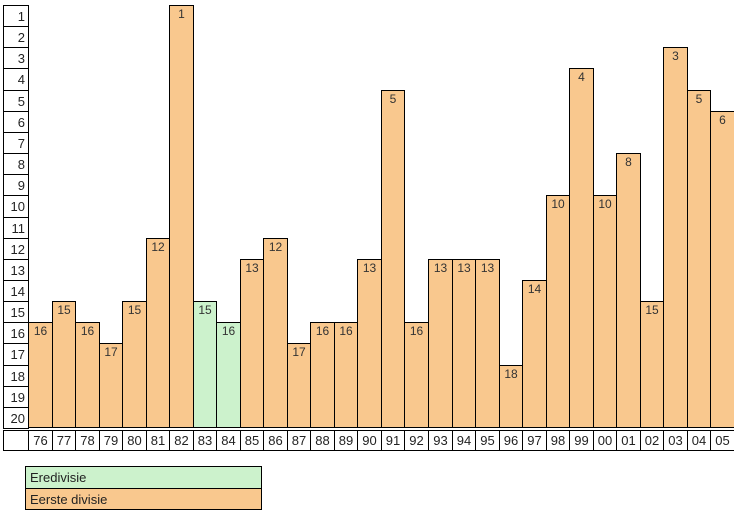 The width and height of the screenshot is (734, 512). Describe the element at coordinates (416, 375) in the screenshot. I see `chart-bar-92: 16` at that location.